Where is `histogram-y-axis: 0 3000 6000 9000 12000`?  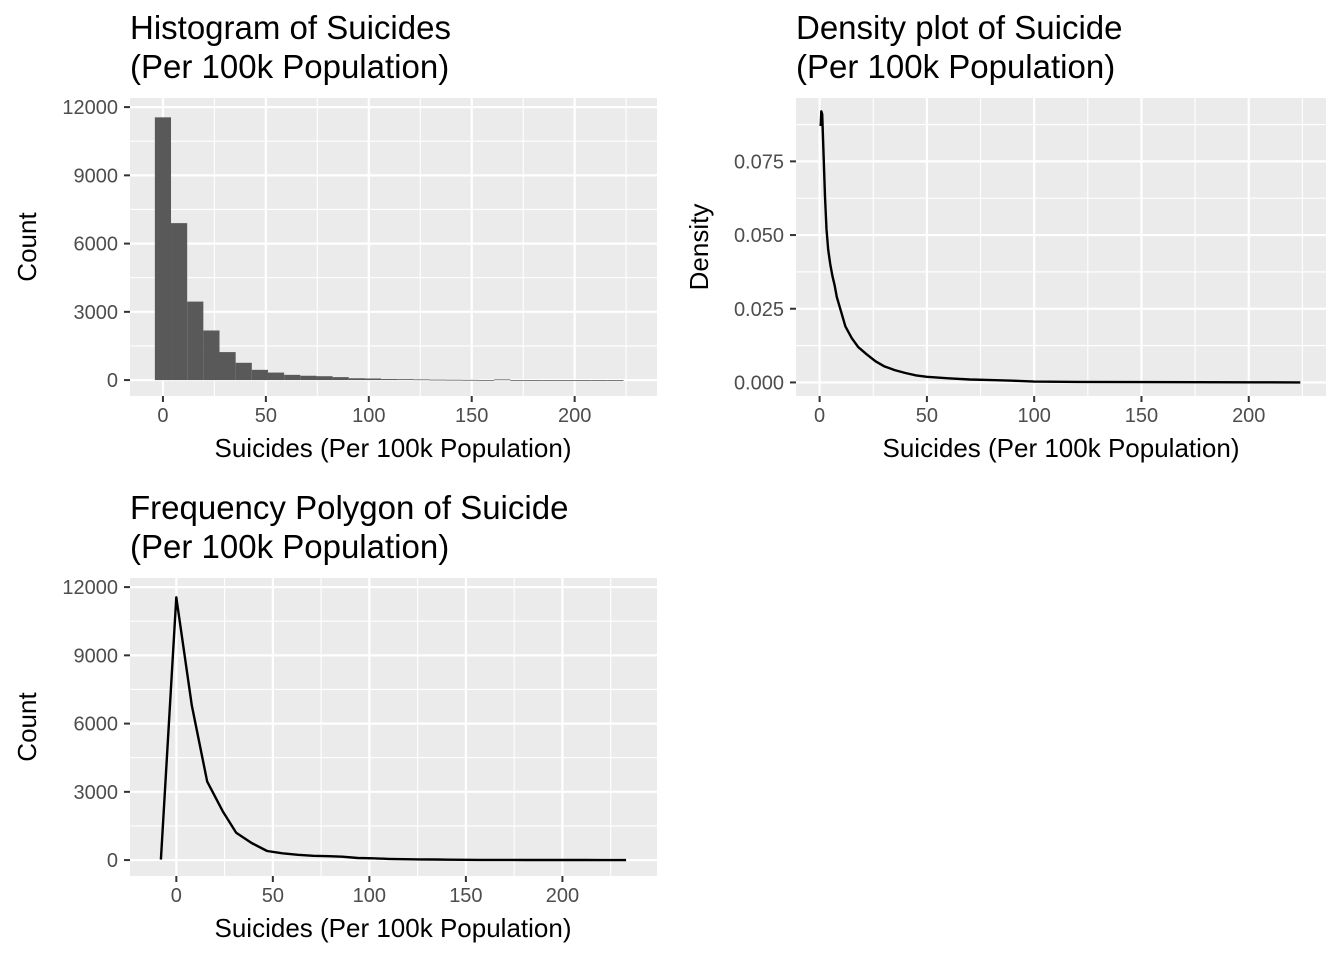 histogram-y-axis: 0 3000 6000 9000 12000 is located at coordinates (96, 244).